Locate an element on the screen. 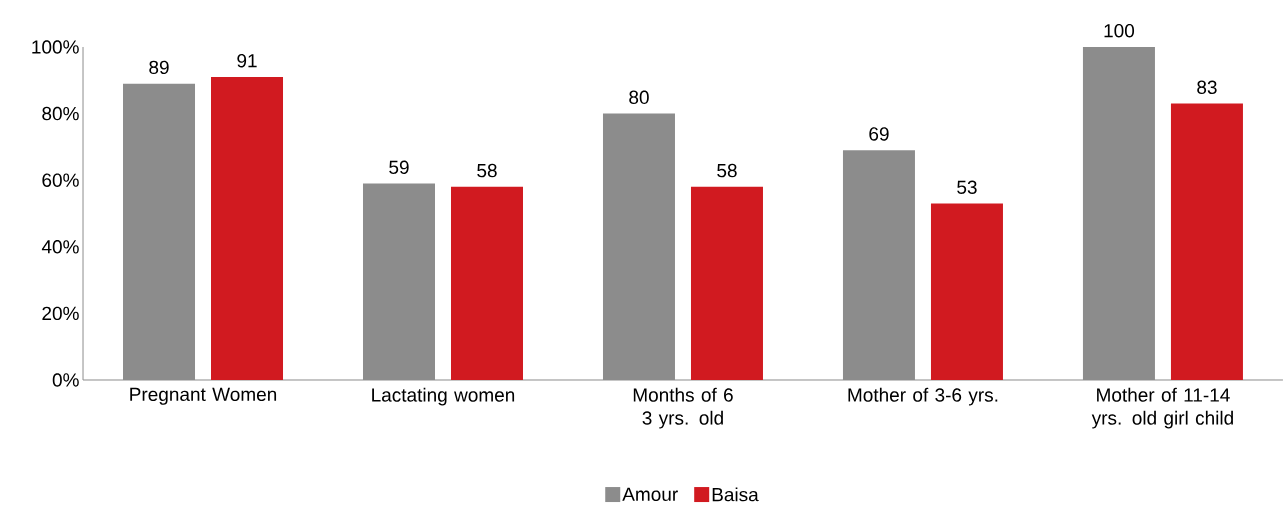 The width and height of the screenshot is (1286, 506). y-tick-label: 100% is located at coordinates (55, 47).